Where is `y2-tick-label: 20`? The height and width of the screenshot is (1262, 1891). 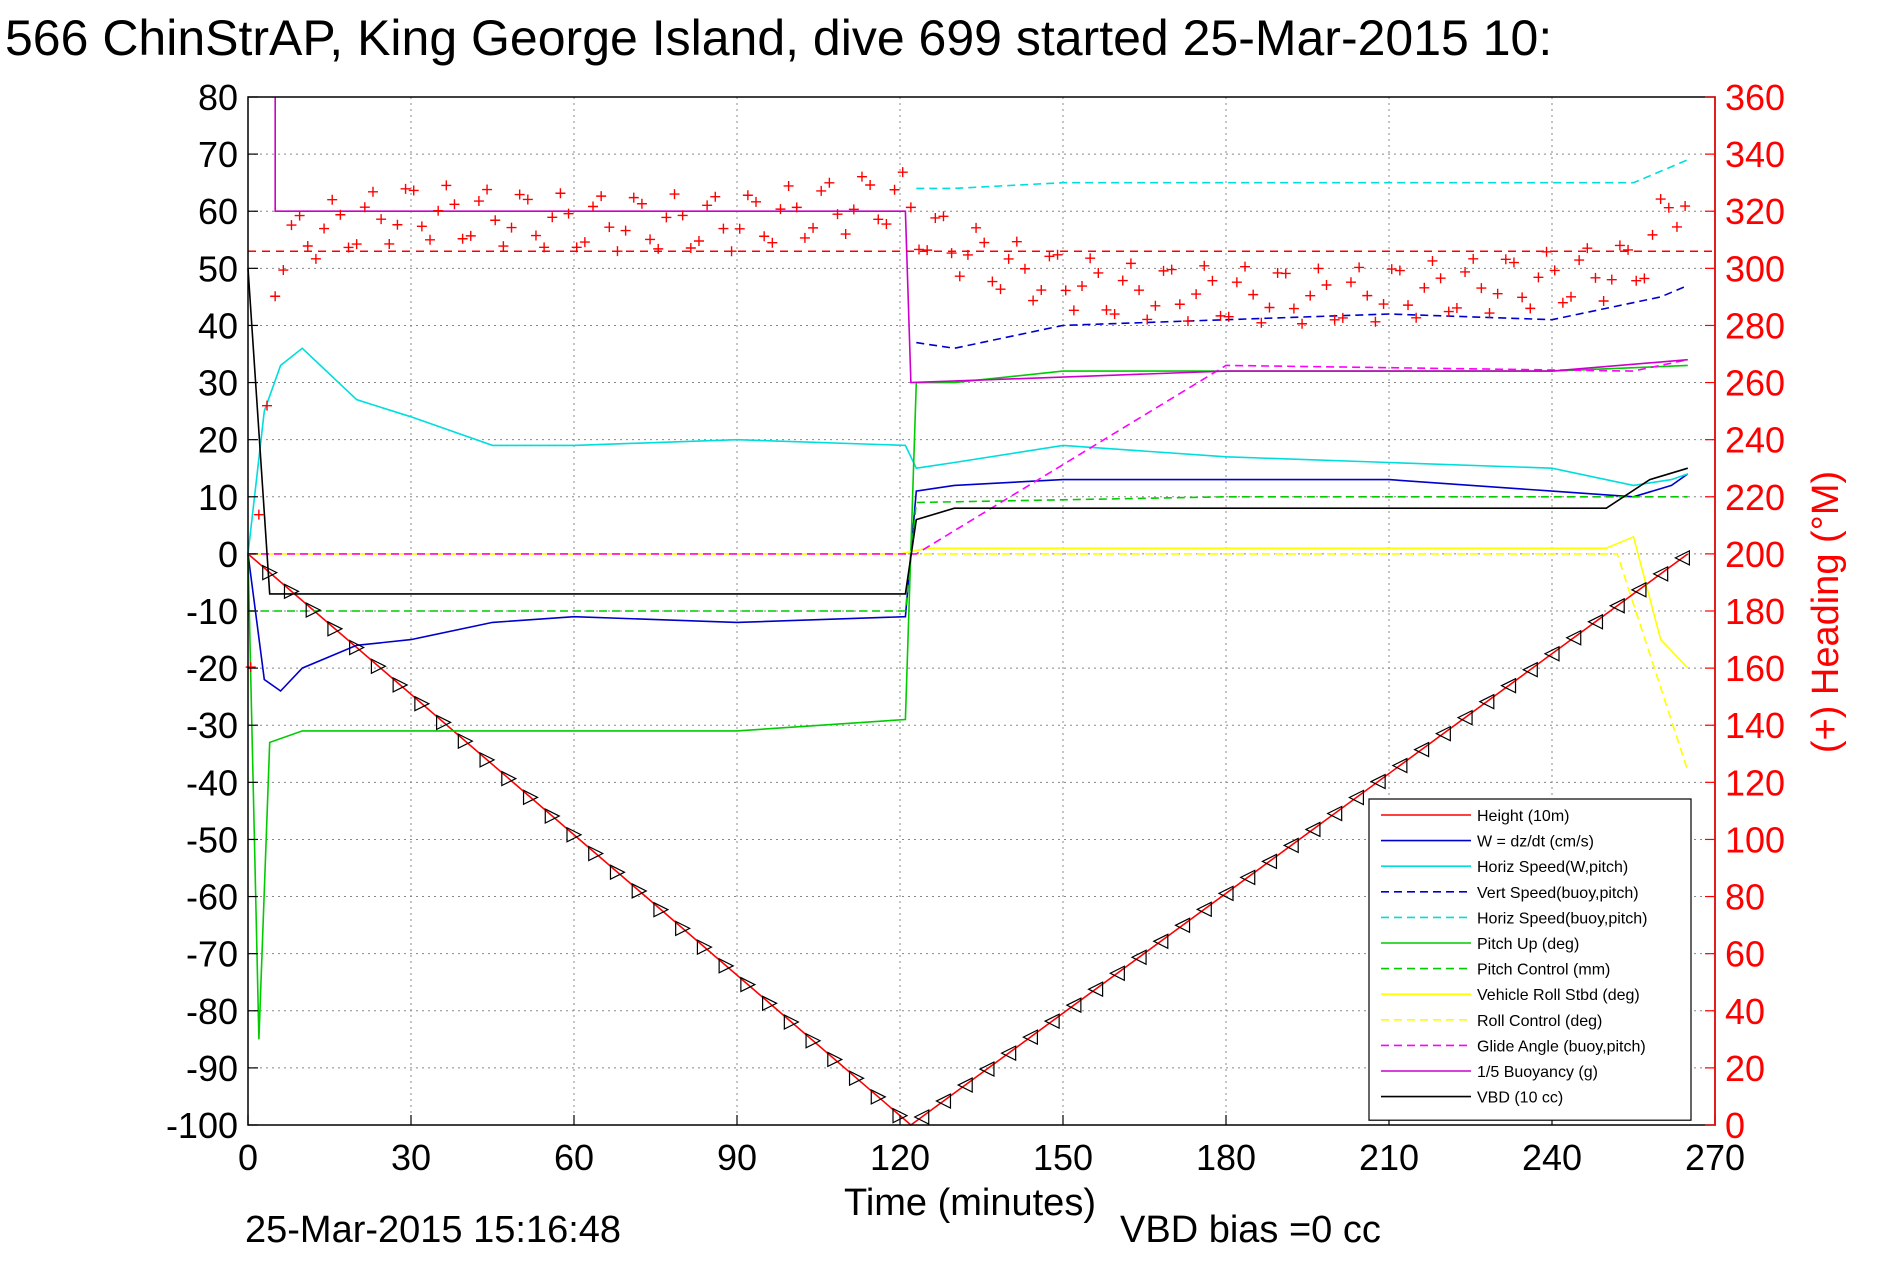
y2-tick-label: 20 is located at coordinates (1745, 1068).